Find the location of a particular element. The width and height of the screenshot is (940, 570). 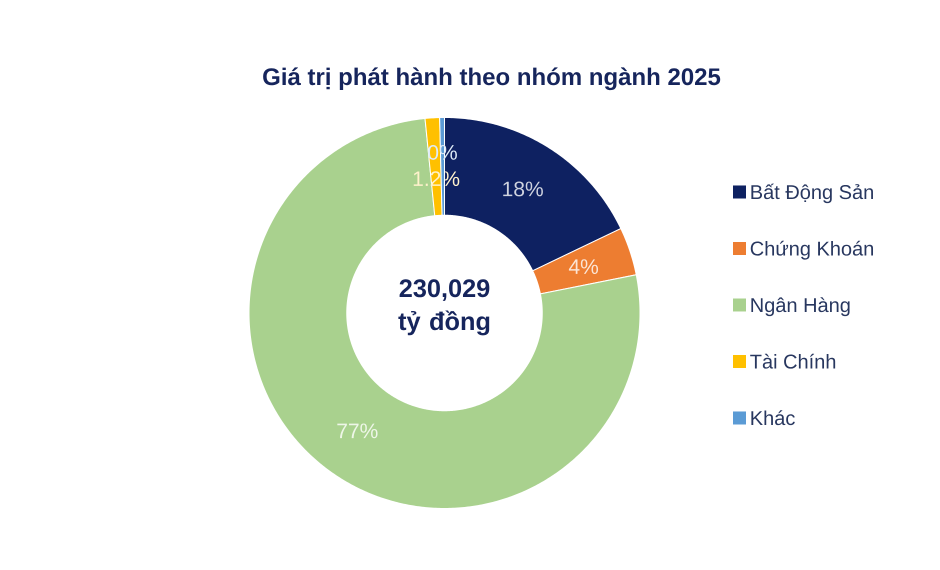

data-label: 4% is located at coordinates (583, 266).